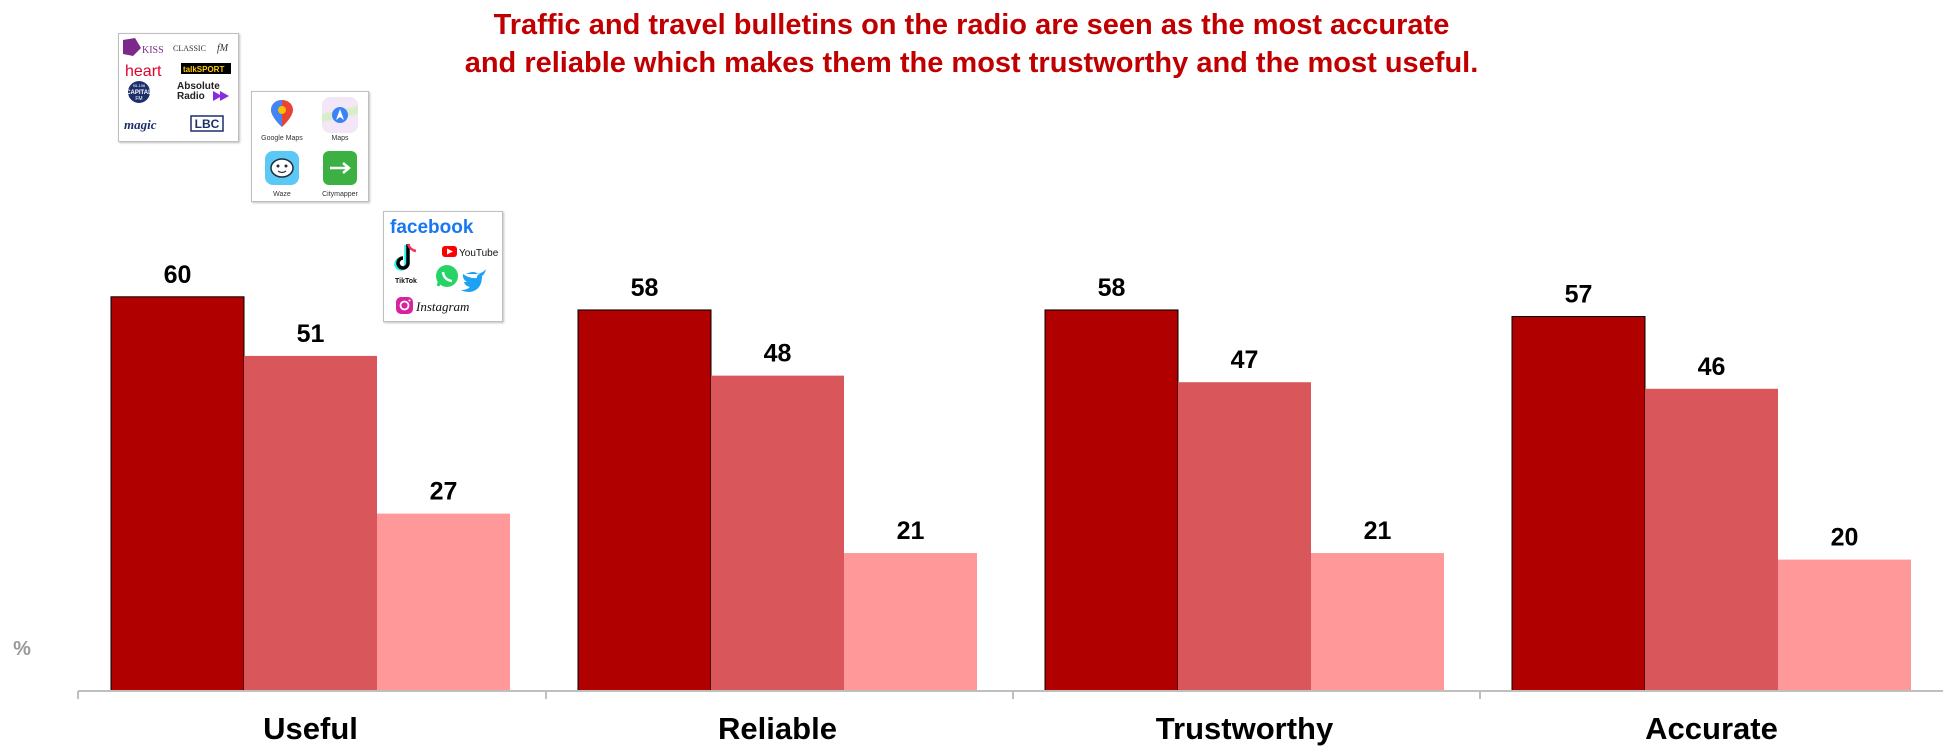 This screenshot has height=746, width=1943. Describe the element at coordinates (310, 728) in the screenshot. I see `category-label-useful: Useful` at that location.